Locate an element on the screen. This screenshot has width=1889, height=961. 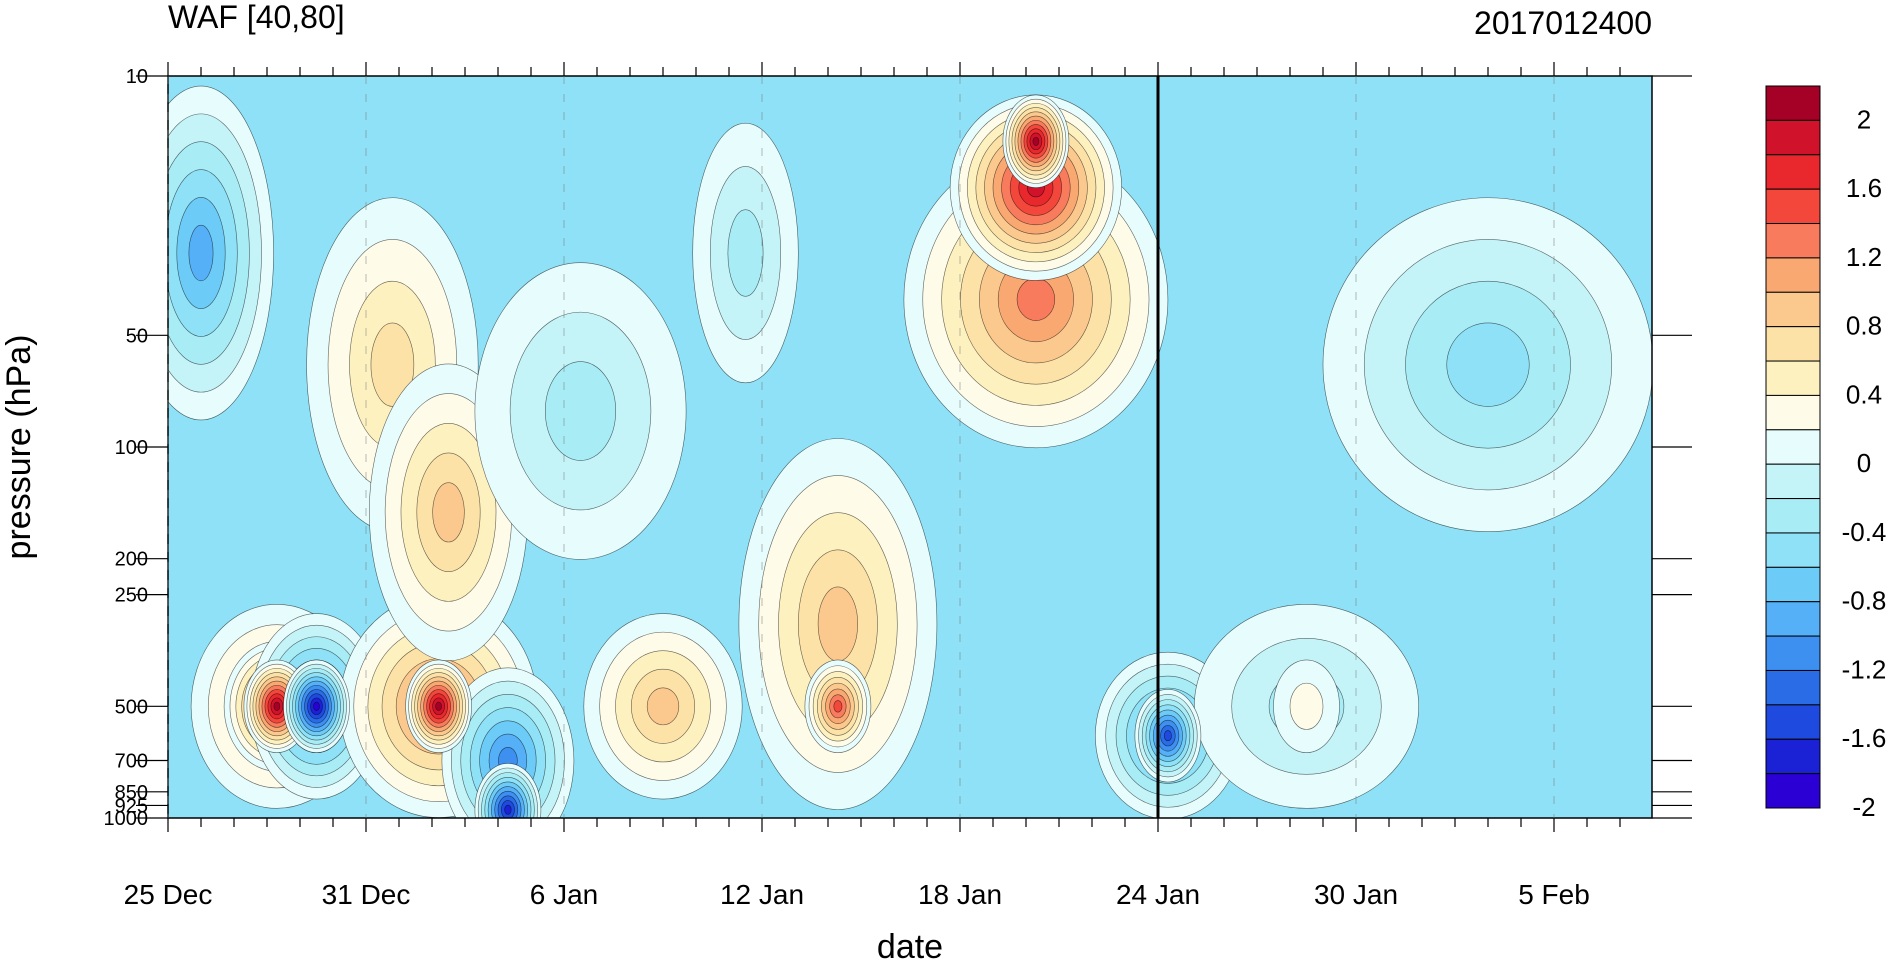
colorbar-label: -1.2 is located at coordinates (1864, 669).